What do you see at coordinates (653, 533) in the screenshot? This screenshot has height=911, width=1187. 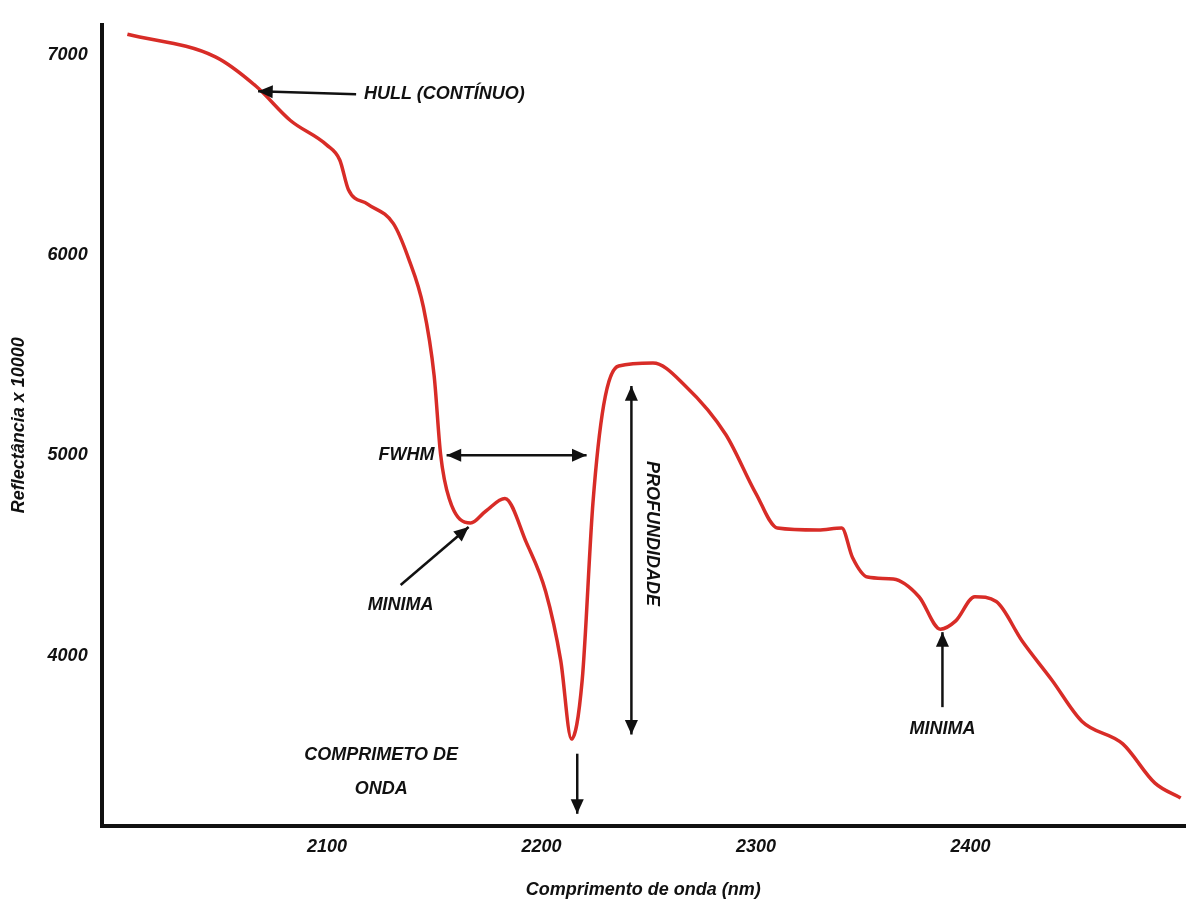 I see `annotation: PROFUNDIDADE` at bounding box center [653, 533].